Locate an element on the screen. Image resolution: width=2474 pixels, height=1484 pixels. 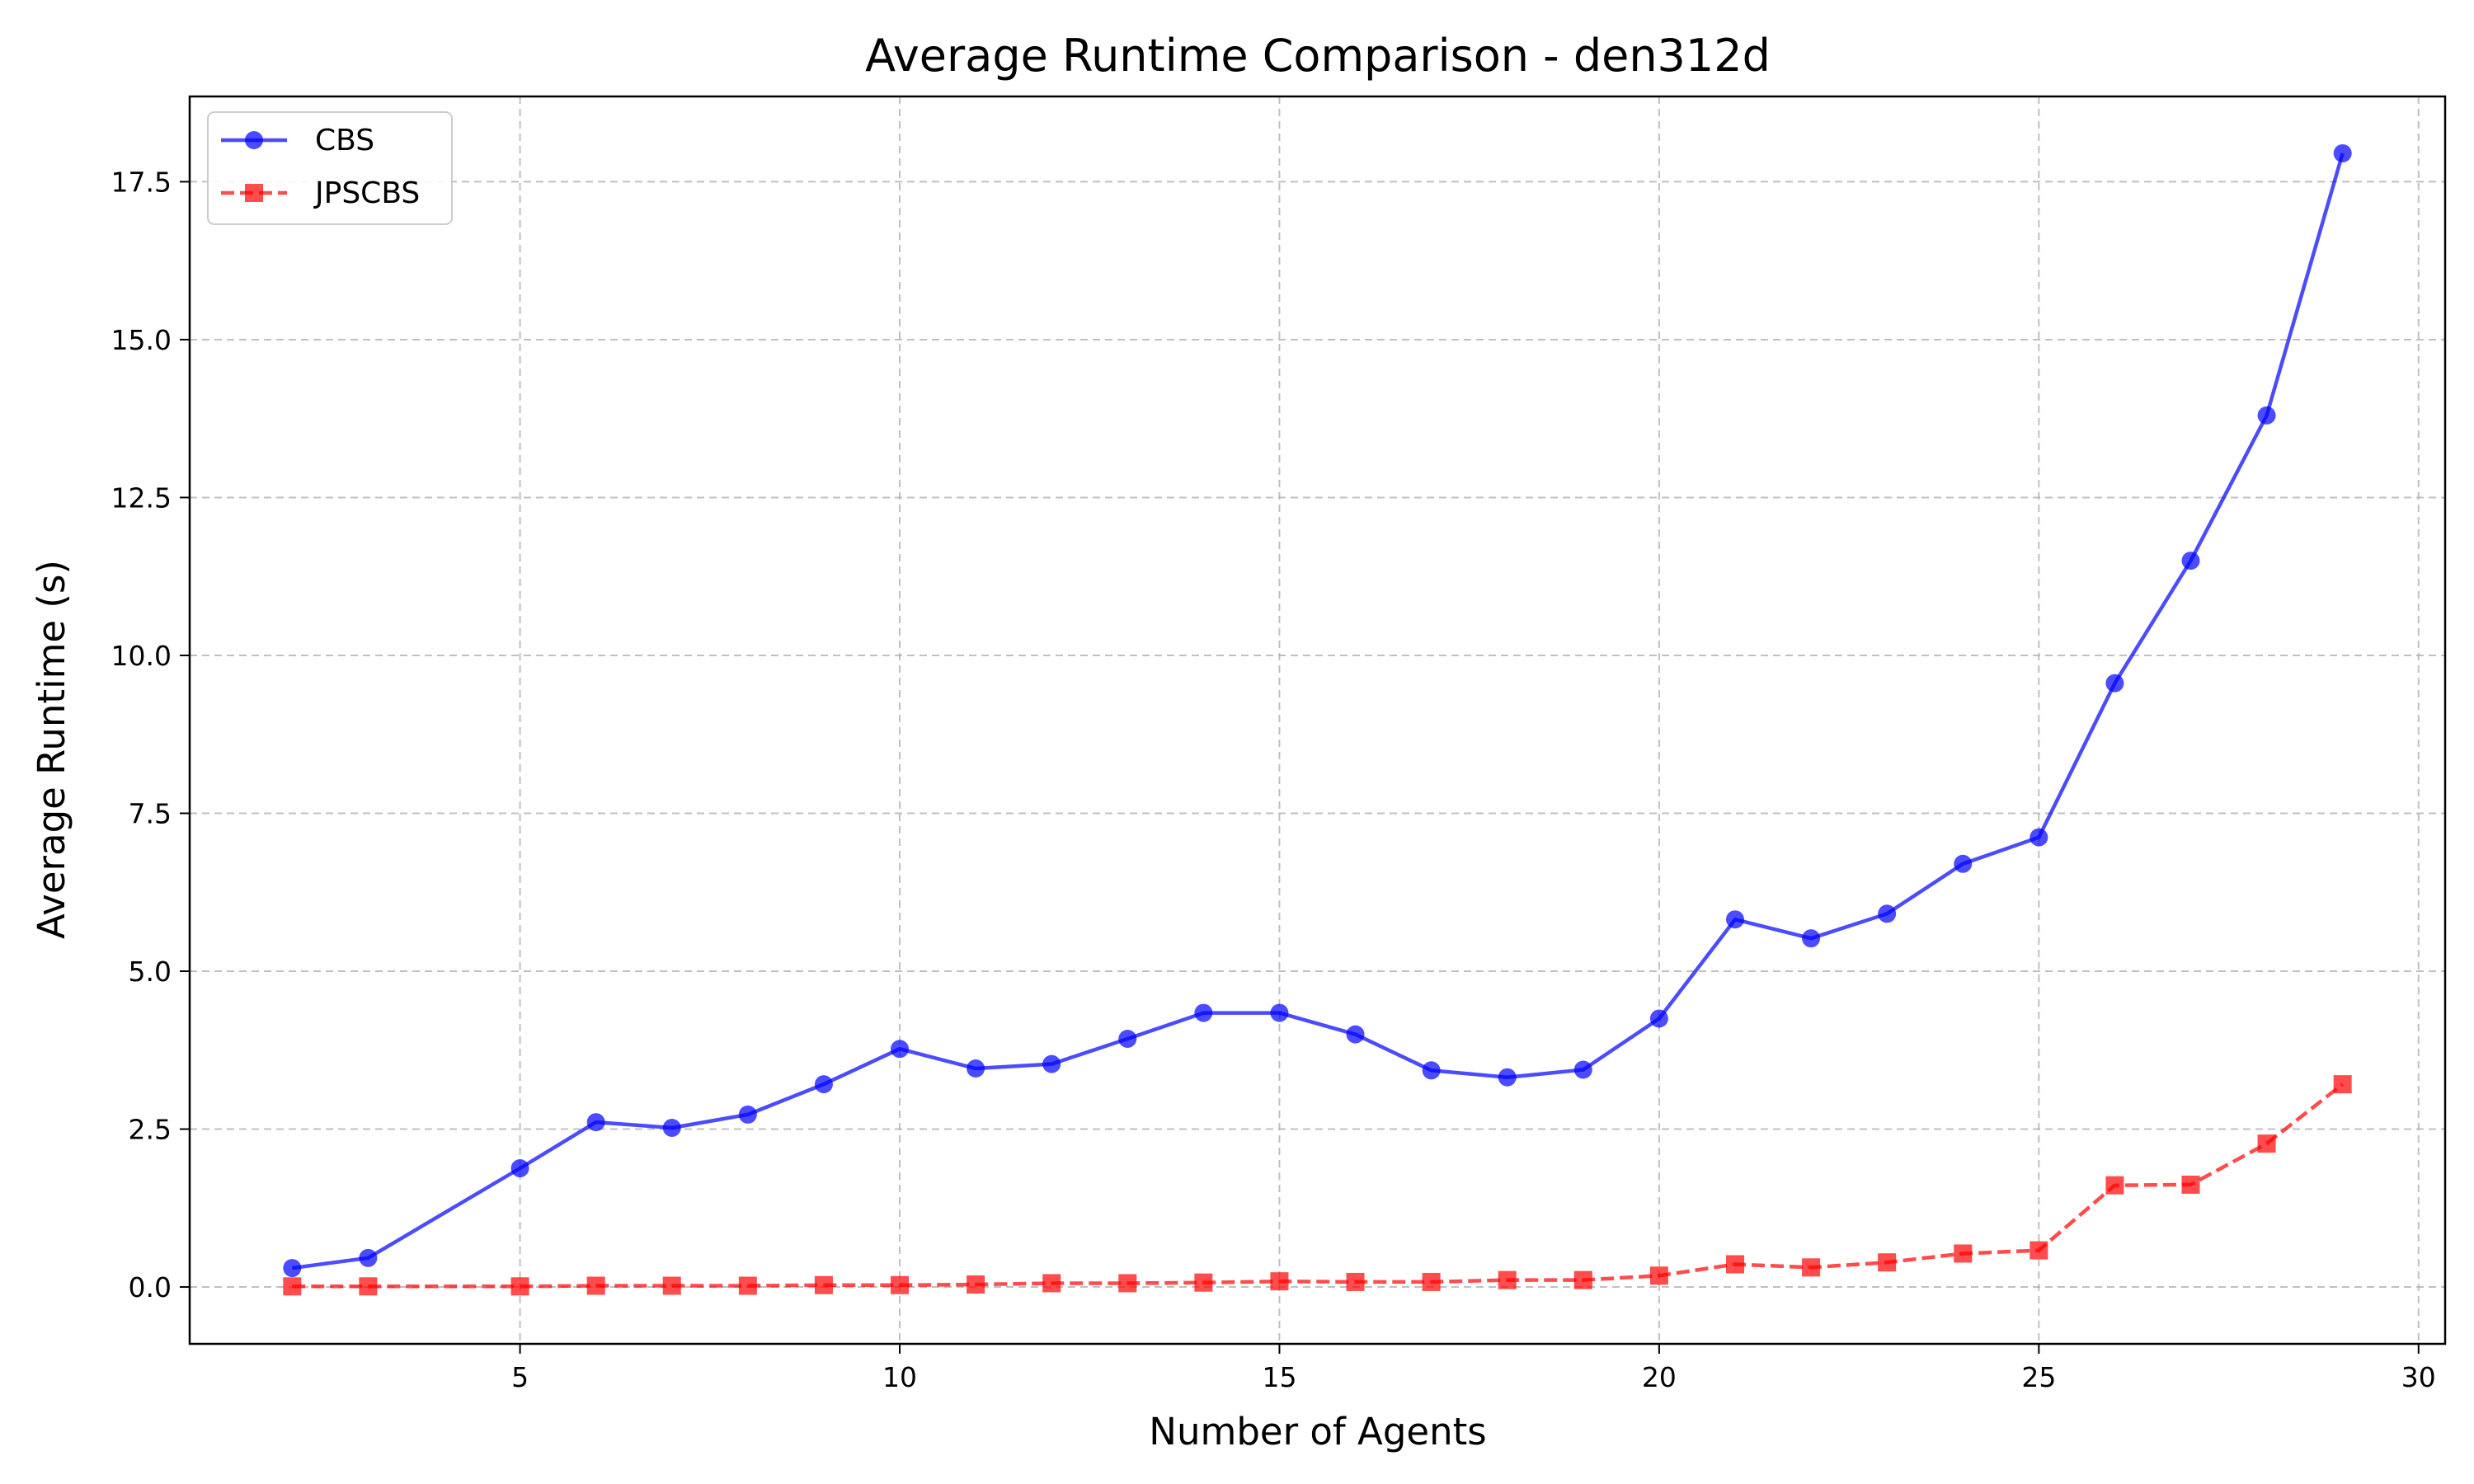
y-tick-label: 10.0 is located at coordinates (141, 656).